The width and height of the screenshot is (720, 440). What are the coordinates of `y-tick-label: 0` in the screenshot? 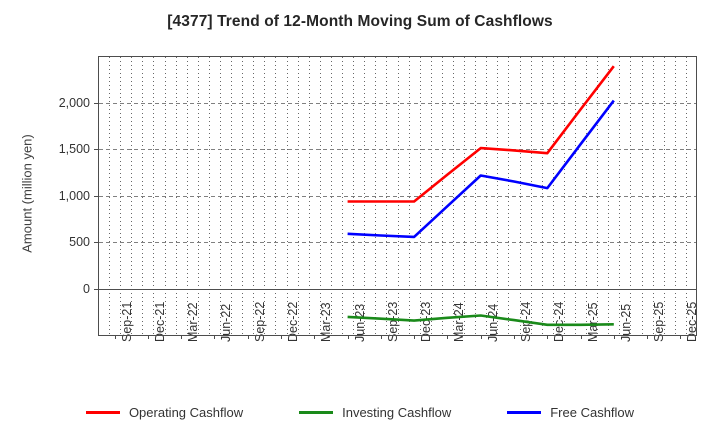 It's located at (86, 288).